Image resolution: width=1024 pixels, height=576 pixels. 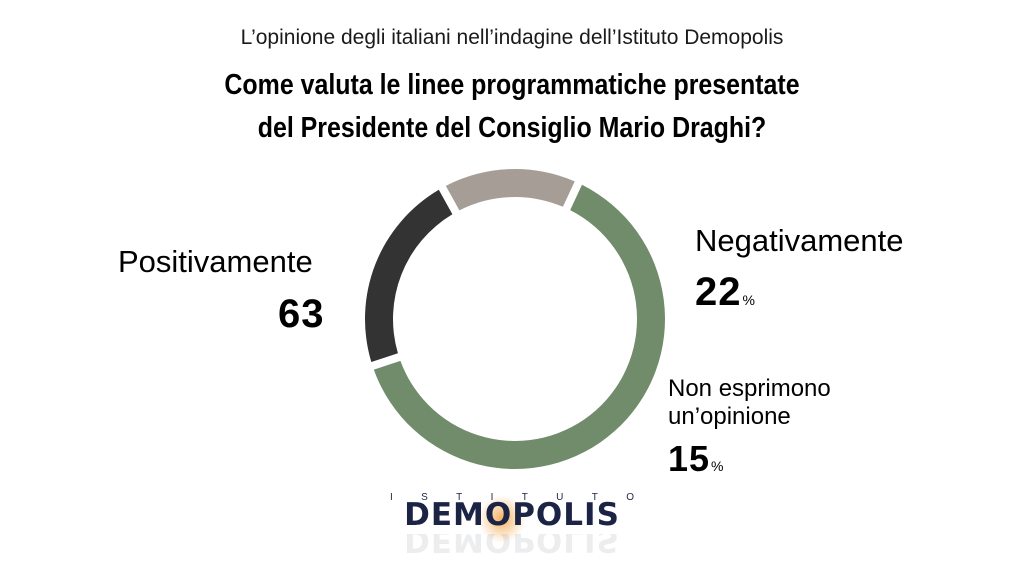 I want to click on value-negativamente: 22%, so click(x=725, y=292).